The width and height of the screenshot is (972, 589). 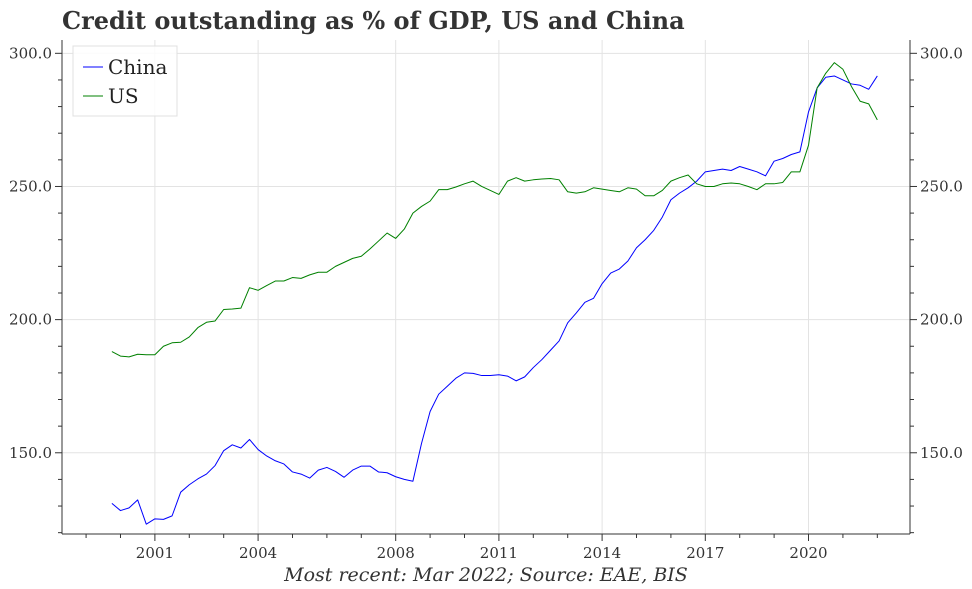 What do you see at coordinates (941, 53) in the screenshot?
I see `y-tick-label-right: 300.0` at bounding box center [941, 53].